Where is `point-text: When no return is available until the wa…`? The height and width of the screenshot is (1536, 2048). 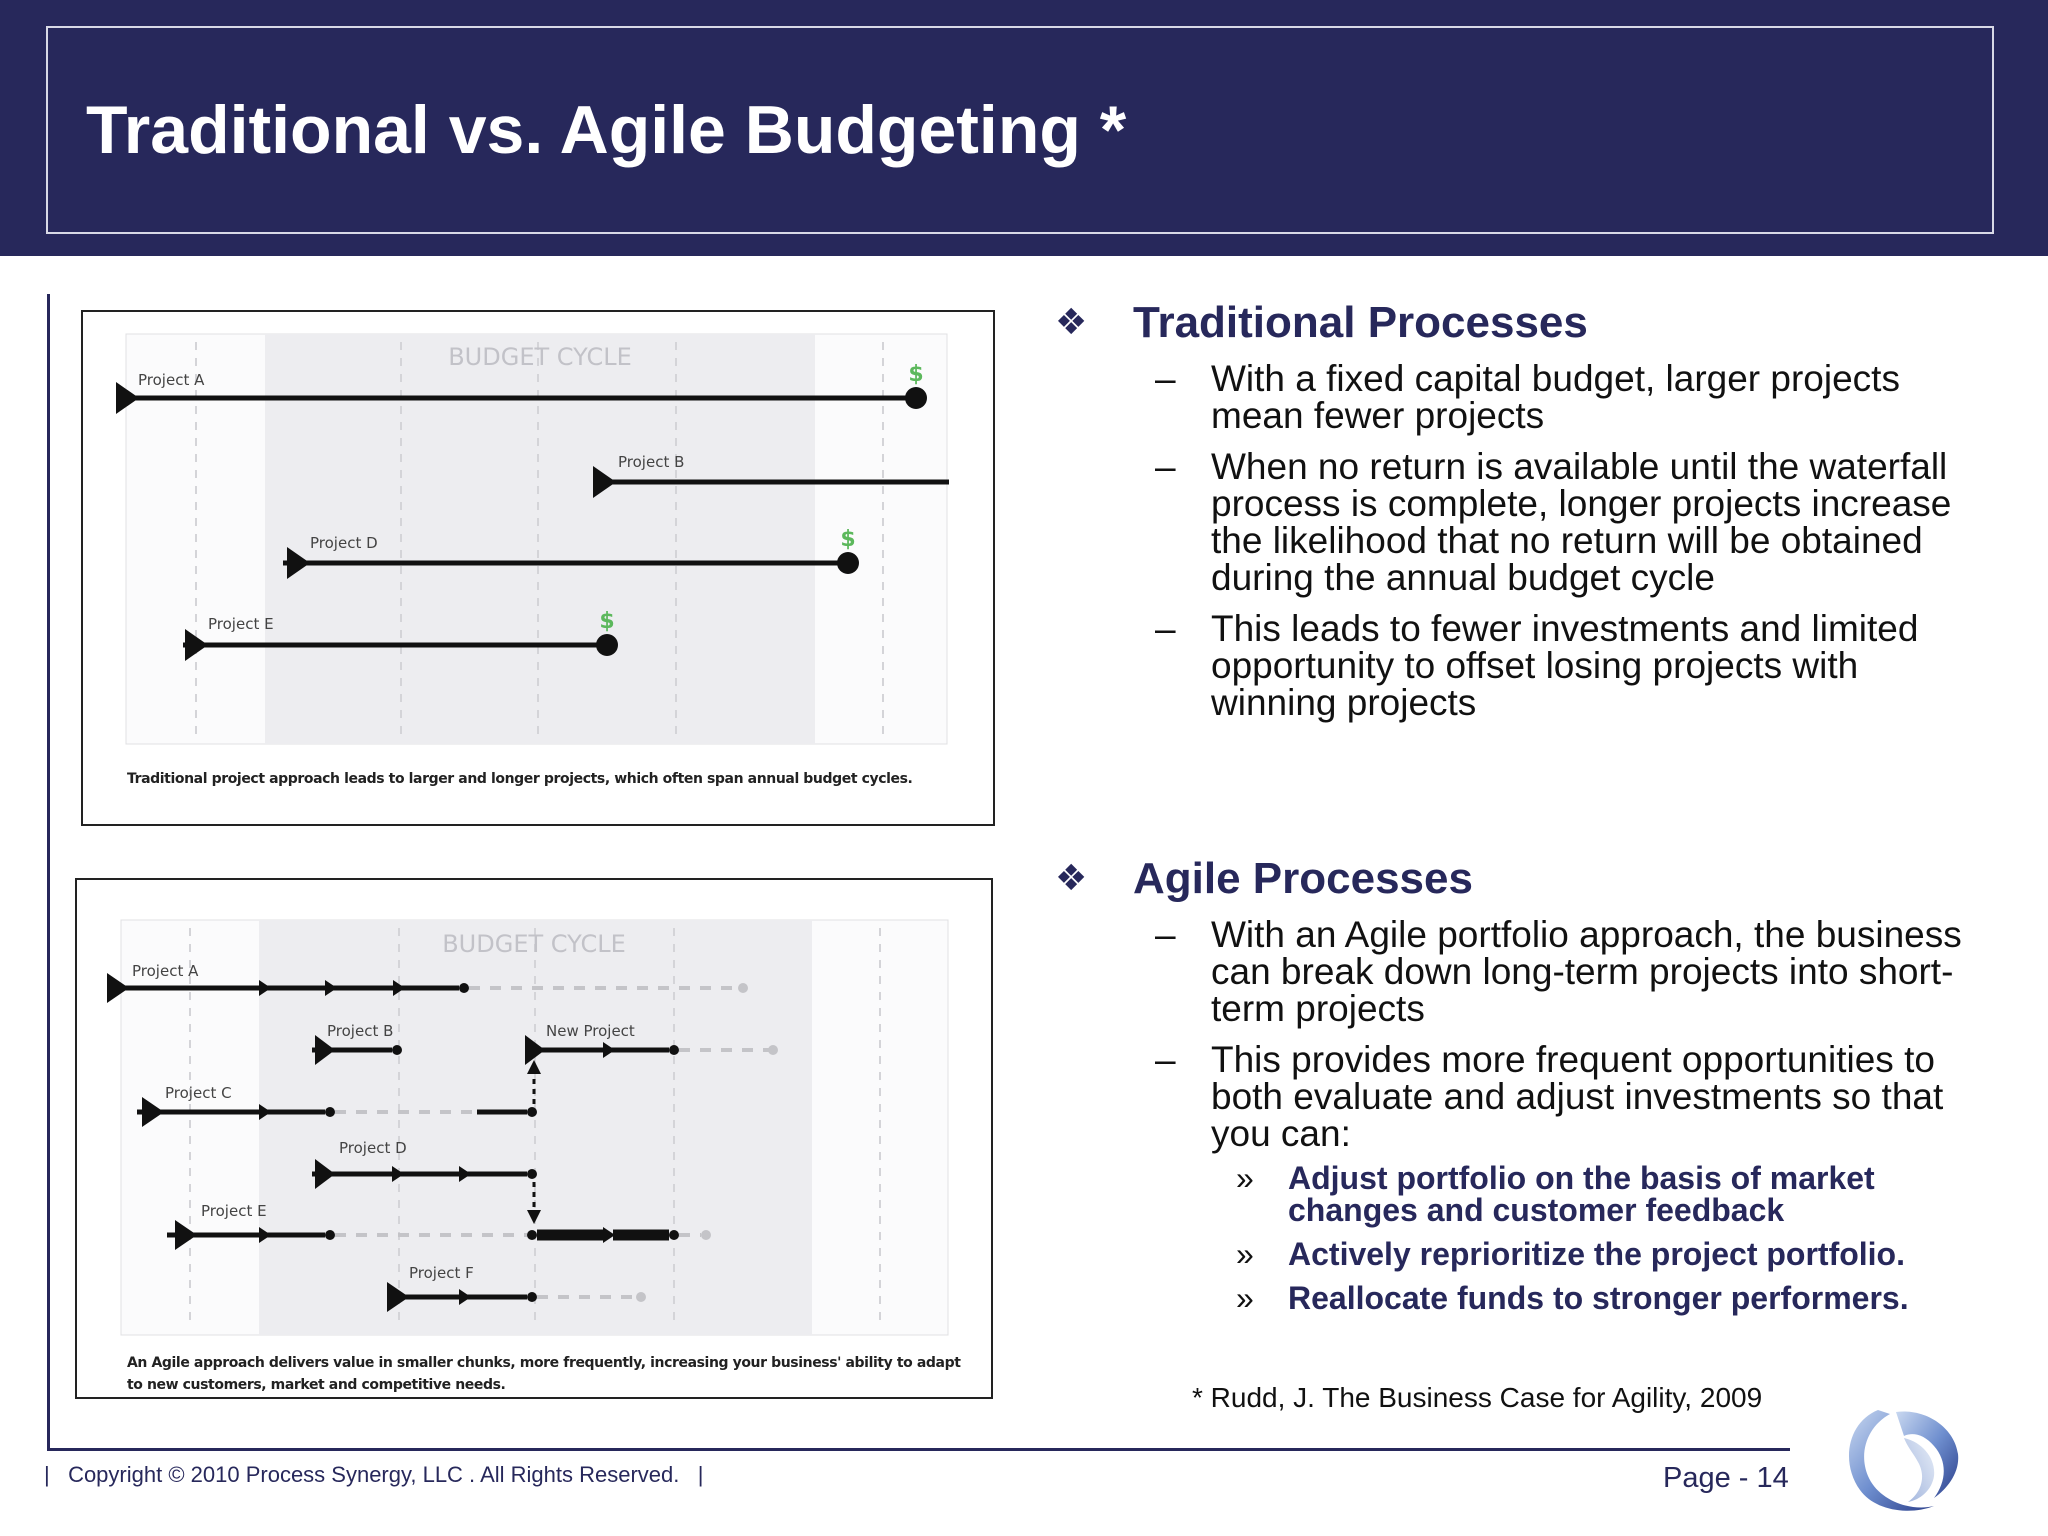 point-text: When no return is available until the wa… is located at coordinates (1581, 522).